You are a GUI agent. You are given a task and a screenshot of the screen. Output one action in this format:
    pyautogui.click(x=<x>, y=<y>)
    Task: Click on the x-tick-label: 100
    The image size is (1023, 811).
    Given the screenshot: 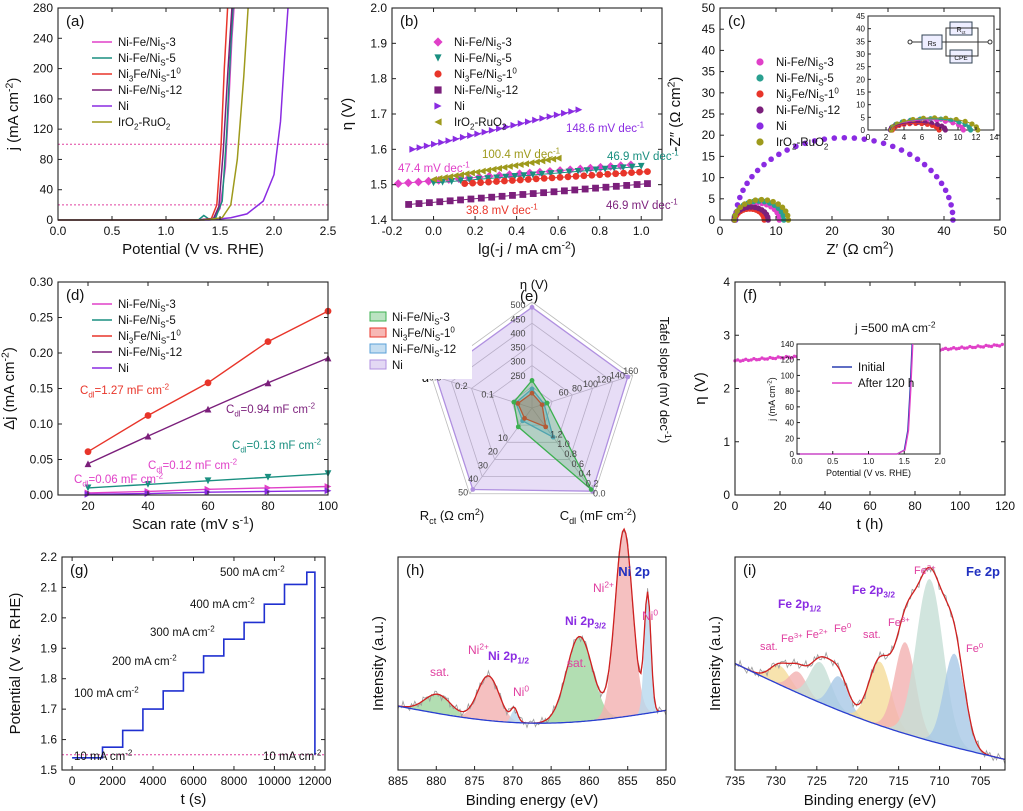 What is the action you would take?
    pyautogui.click(x=960, y=506)
    